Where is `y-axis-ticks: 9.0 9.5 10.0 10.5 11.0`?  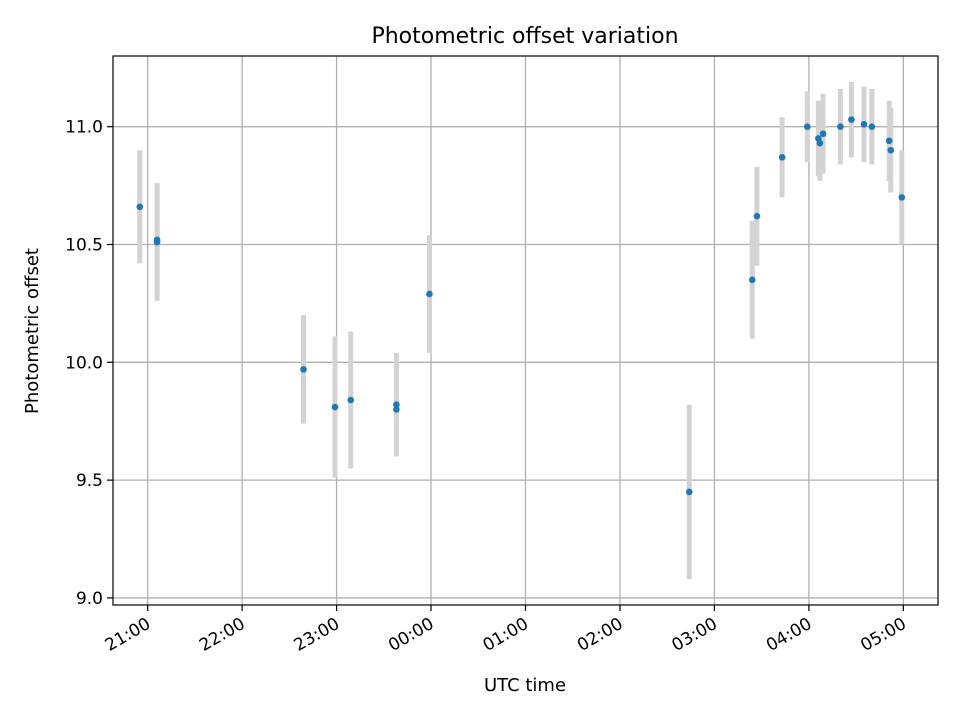 y-axis-ticks: 9.0 9.5 10.0 10.5 11.0 is located at coordinates (89, 363).